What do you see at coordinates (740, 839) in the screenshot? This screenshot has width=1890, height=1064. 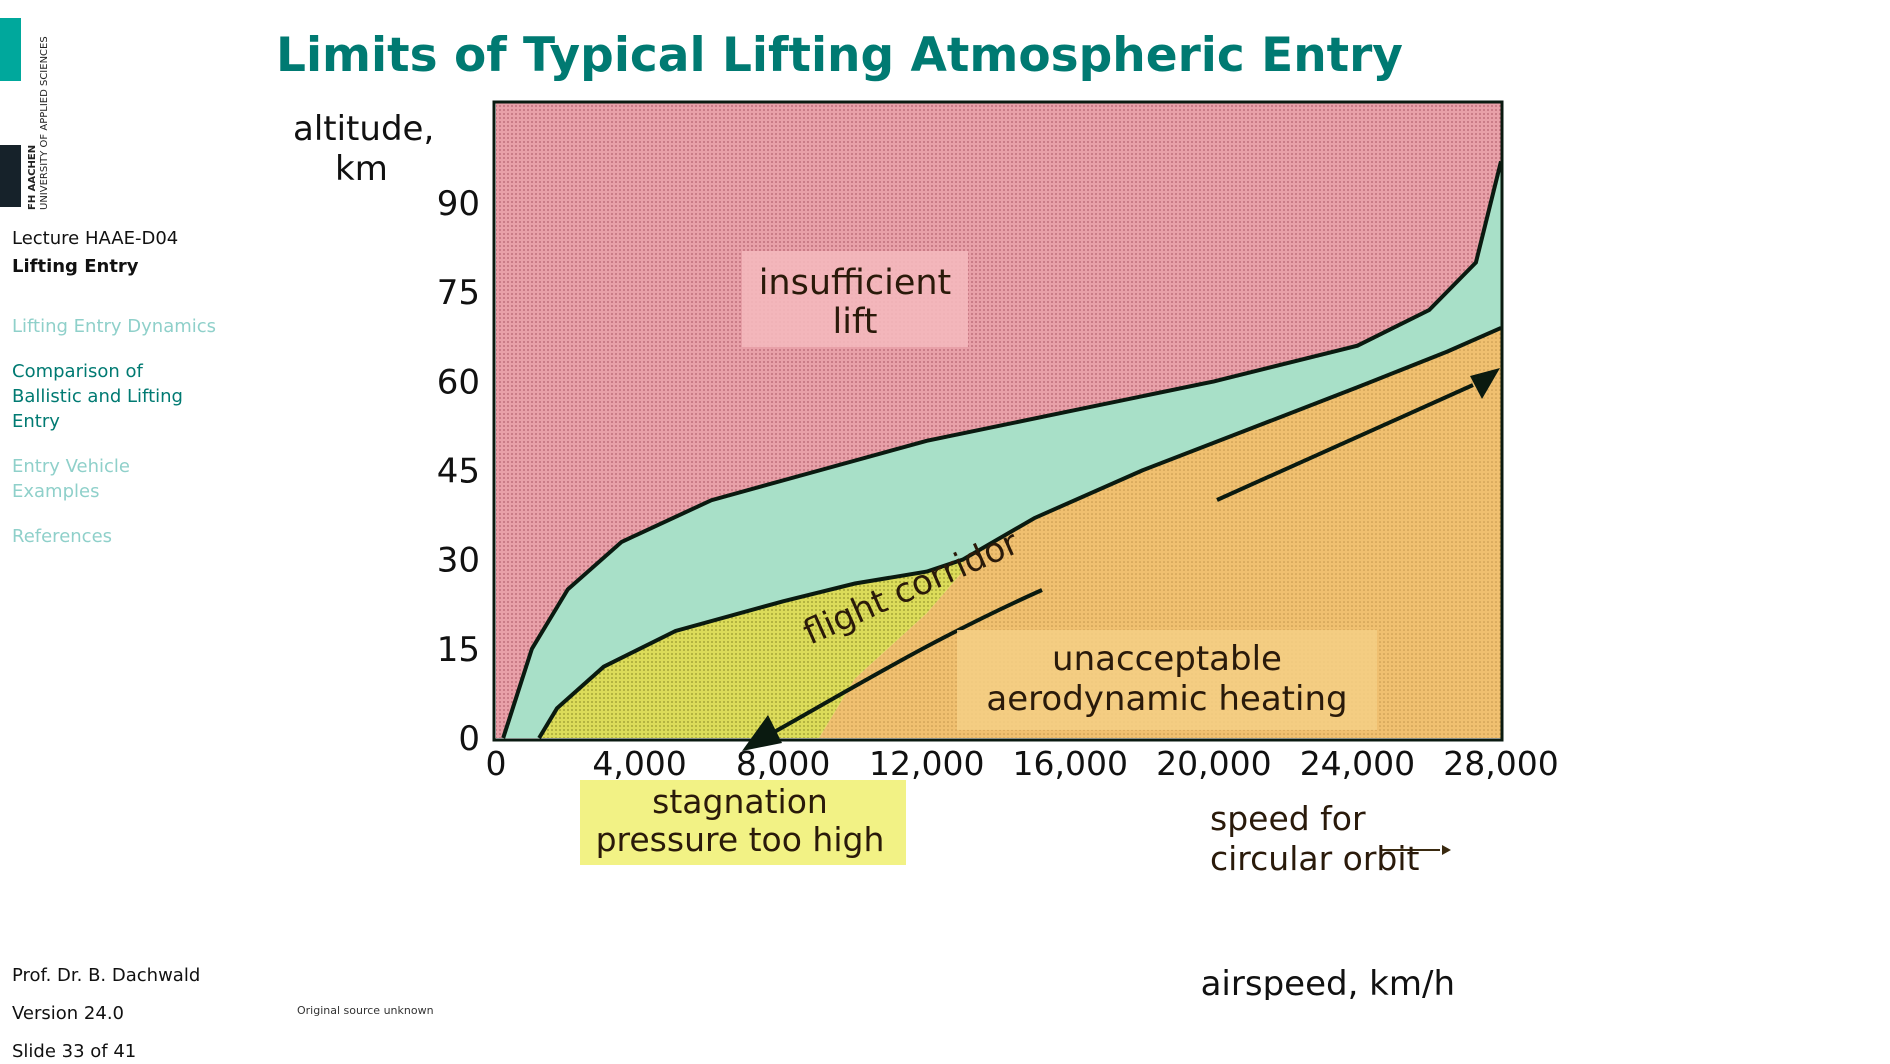 I see `stagnation-label-2: pressure too high` at bounding box center [740, 839].